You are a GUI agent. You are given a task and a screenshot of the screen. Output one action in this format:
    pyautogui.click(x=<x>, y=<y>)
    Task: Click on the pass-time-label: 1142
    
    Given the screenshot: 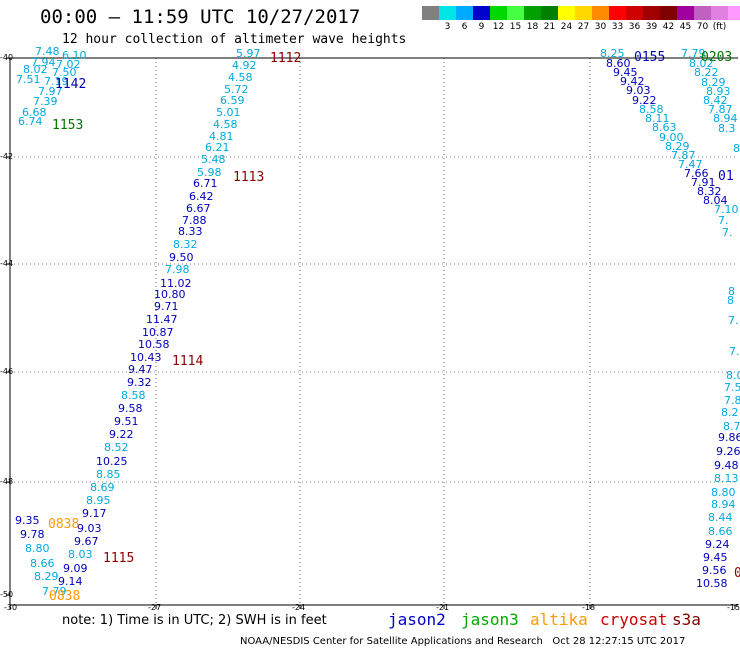 What is the action you would take?
    pyautogui.click(x=71, y=84)
    